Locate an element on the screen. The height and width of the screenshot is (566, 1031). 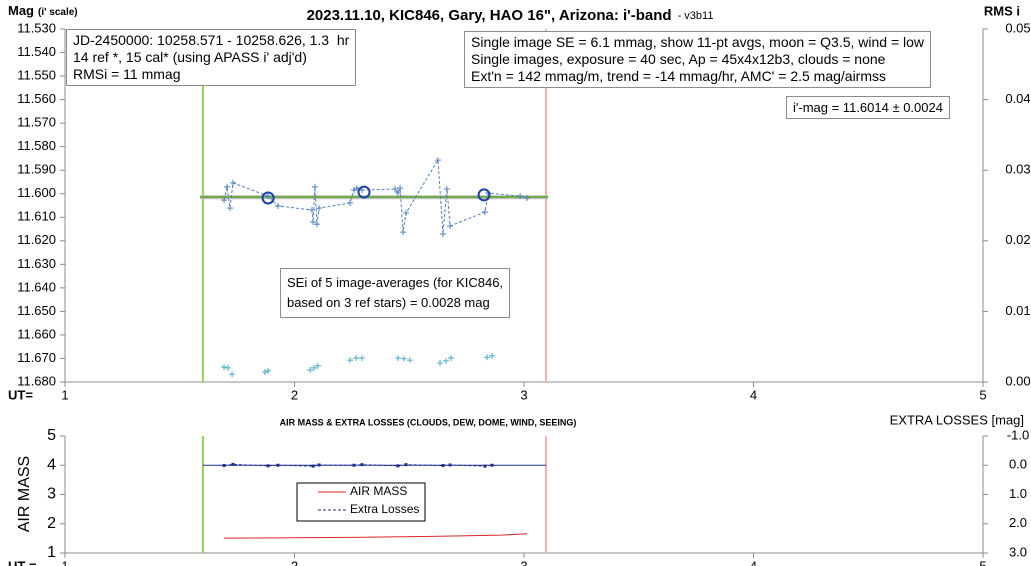
x-axis-label: UT= is located at coordinates (20, 394).